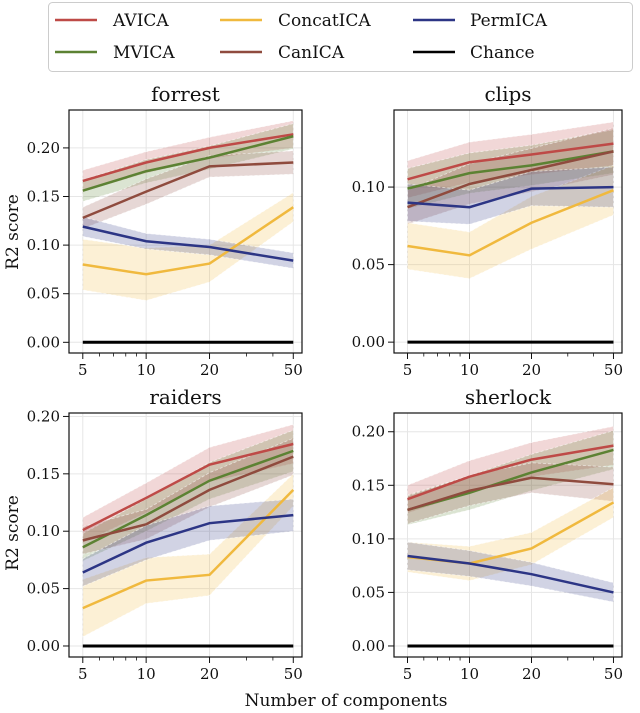  What do you see at coordinates (346, 701) in the screenshot?
I see `x-axis-label: Number of components` at bounding box center [346, 701].